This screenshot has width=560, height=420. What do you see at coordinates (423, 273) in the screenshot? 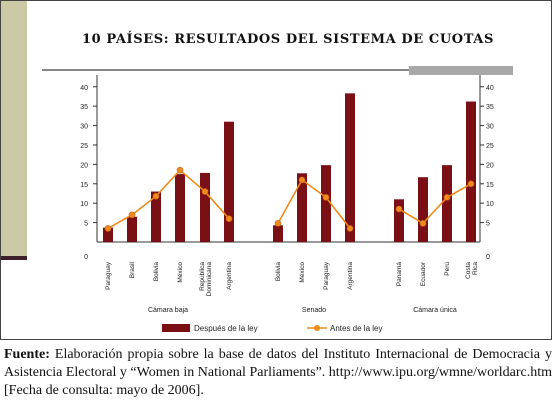
I see `category-label-12: Ecuador` at bounding box center [423, 273].